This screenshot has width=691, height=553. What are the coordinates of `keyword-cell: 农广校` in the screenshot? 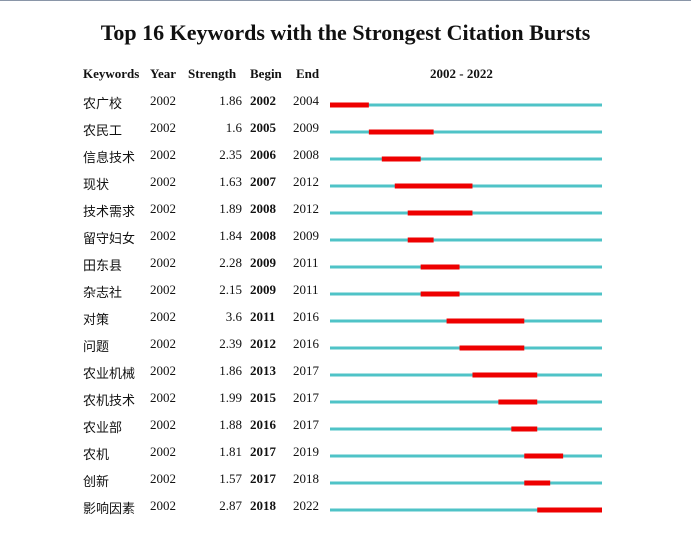 It's located at (103, 104).